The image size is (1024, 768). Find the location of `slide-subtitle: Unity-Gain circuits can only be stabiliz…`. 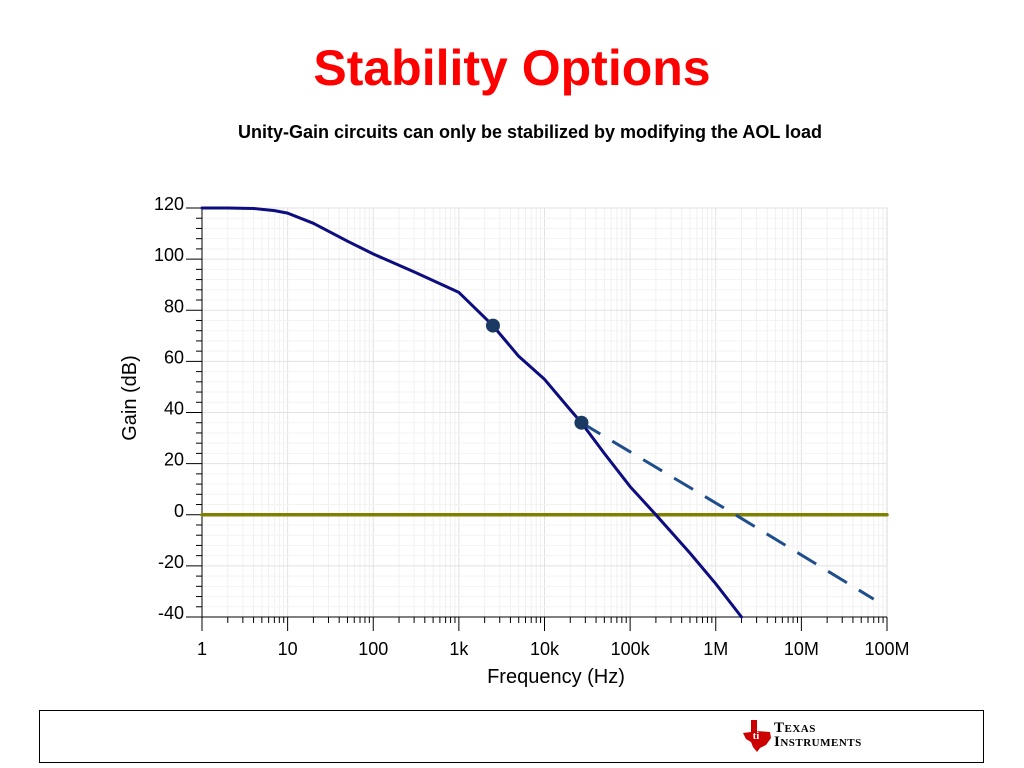

slide-subtitle: Unity-Gain circuits can only be stabiliz… is located at coordinates (530, 132).